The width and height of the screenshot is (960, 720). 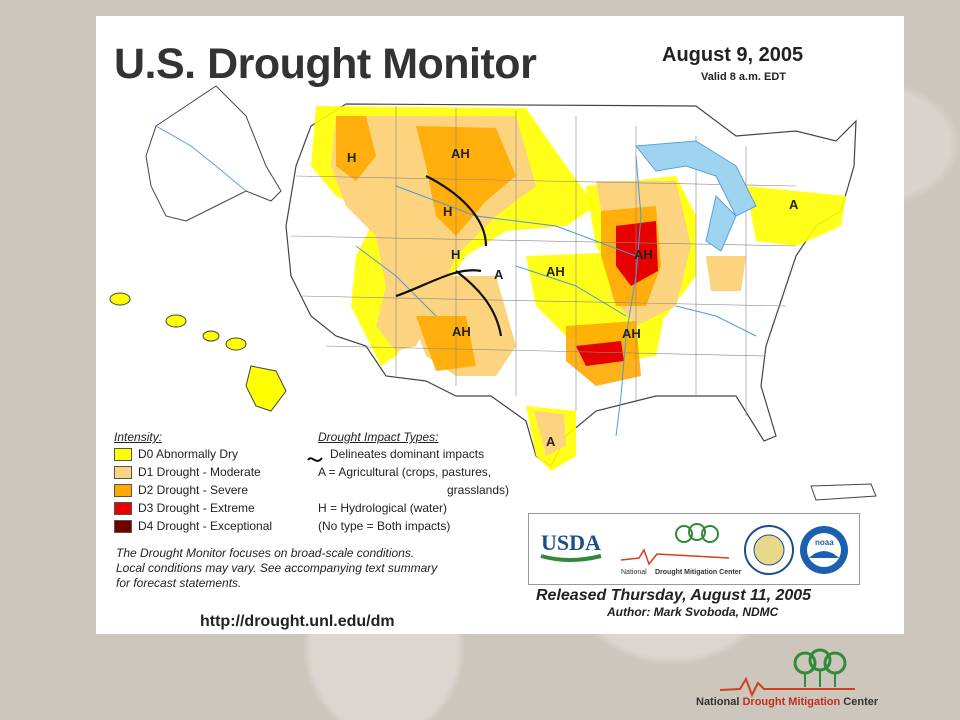 I want to click on d2-pacific-nw, so click(x=356, y=148).